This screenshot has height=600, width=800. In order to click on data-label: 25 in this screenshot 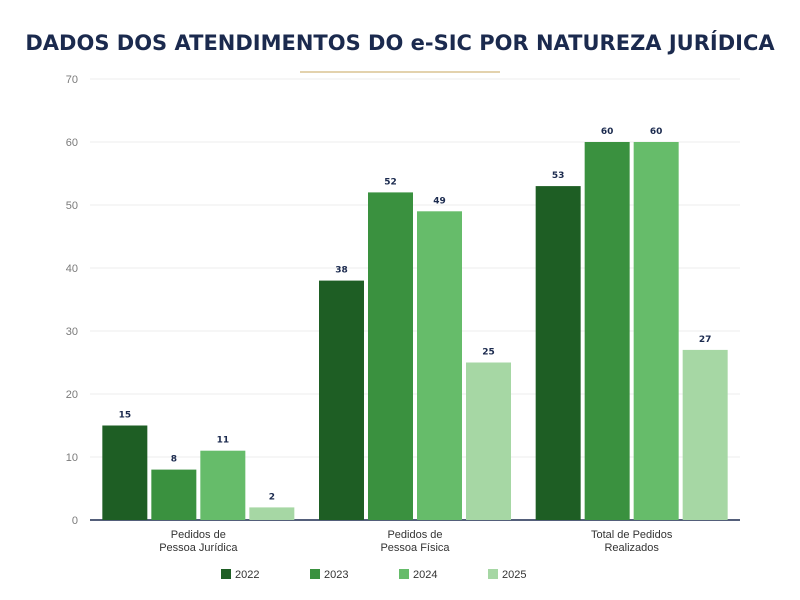, I will do `click(488, 353)`.